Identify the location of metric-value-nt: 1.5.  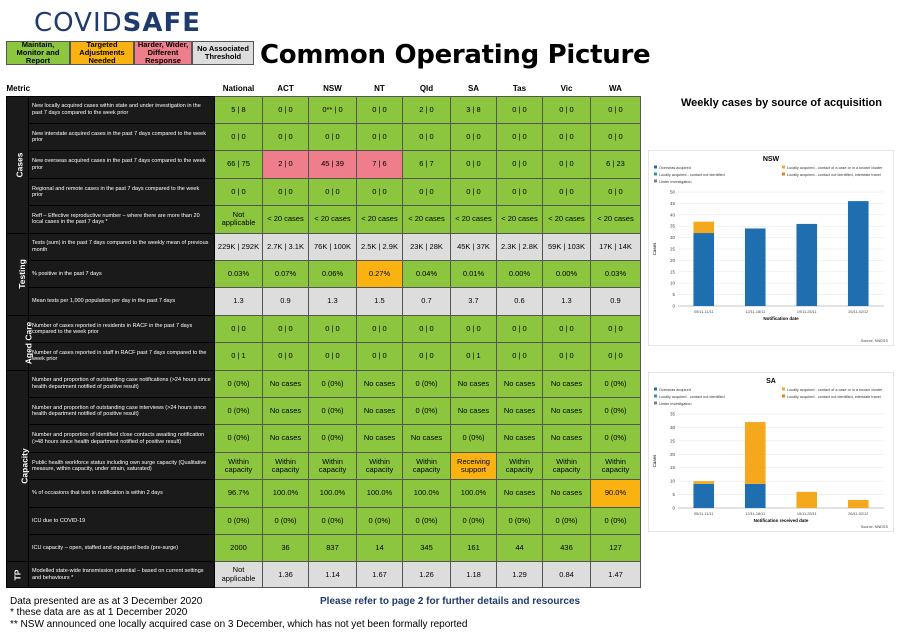
(379, 301).